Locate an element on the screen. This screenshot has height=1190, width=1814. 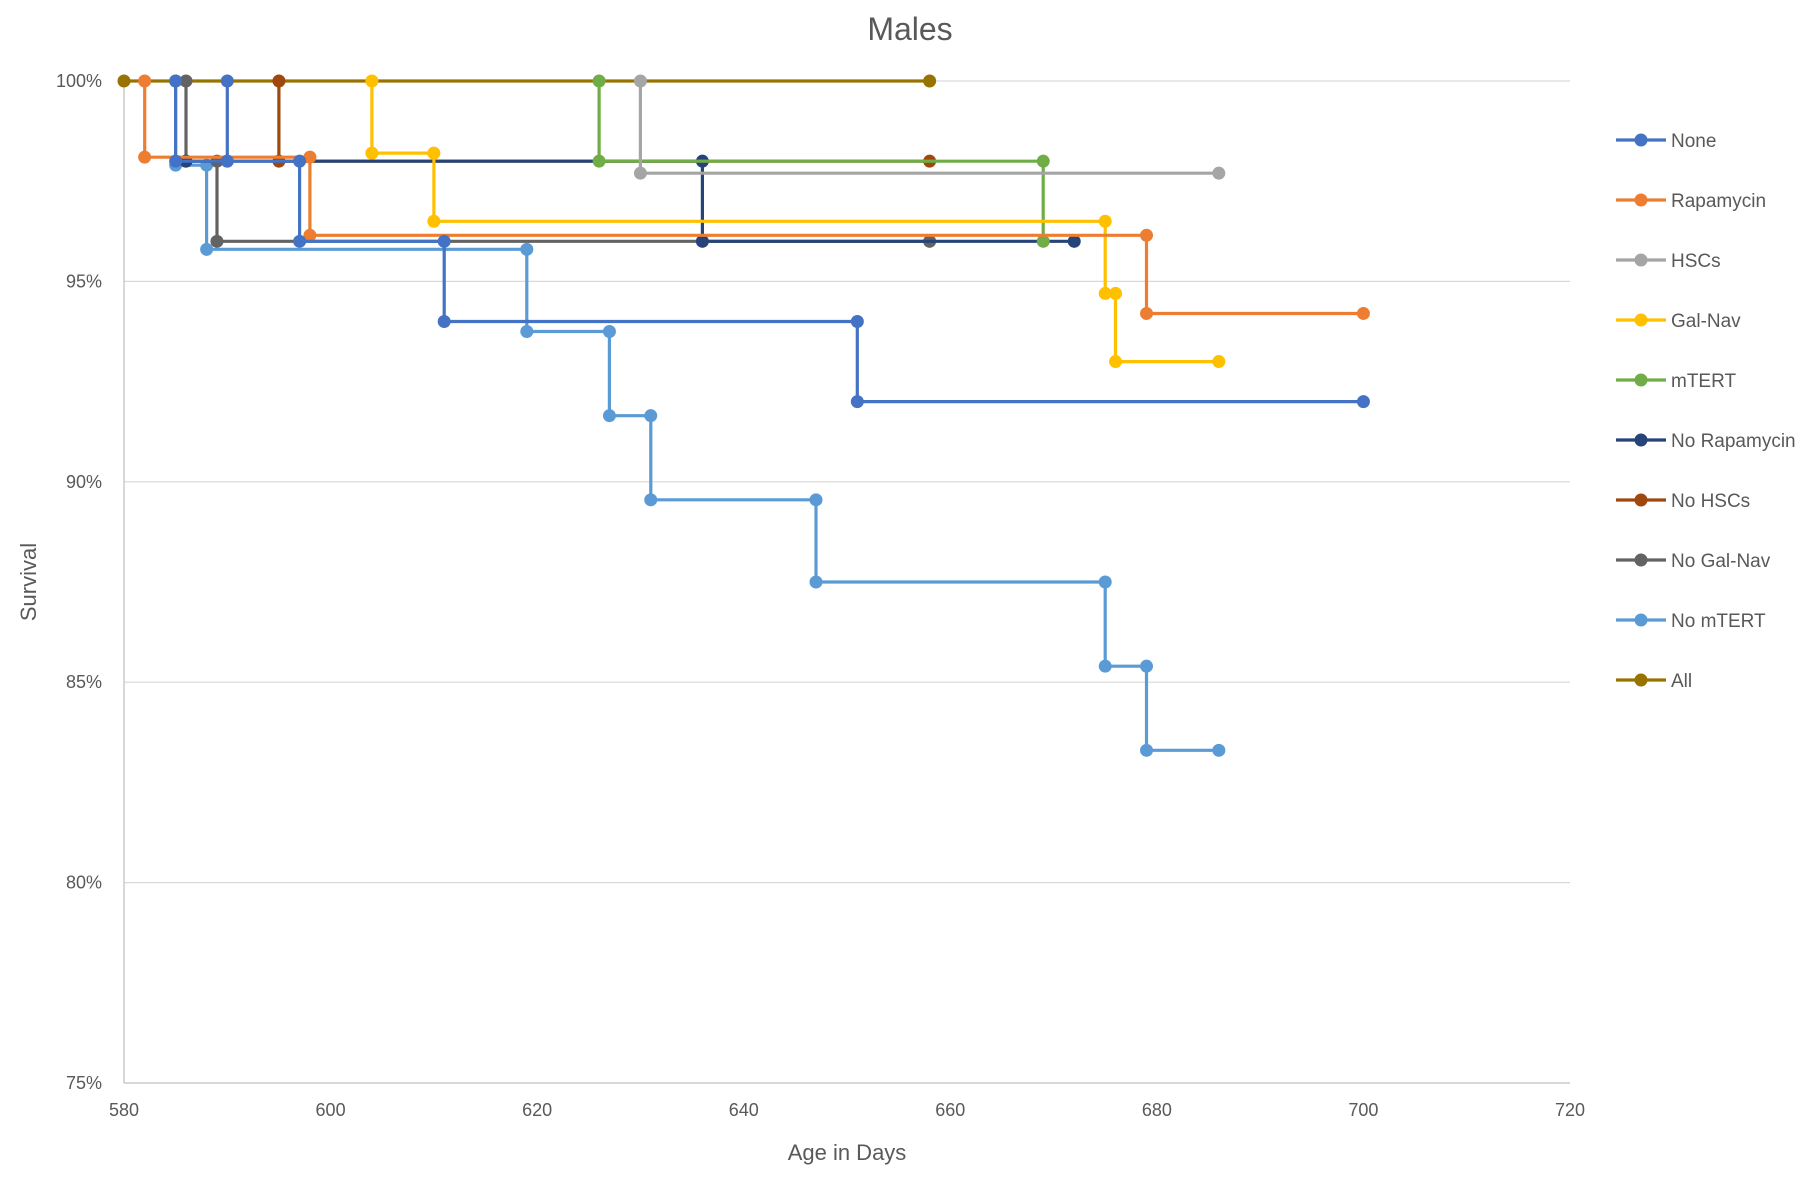
x-tick-label: 620 is located at coordinates (537, 1110).